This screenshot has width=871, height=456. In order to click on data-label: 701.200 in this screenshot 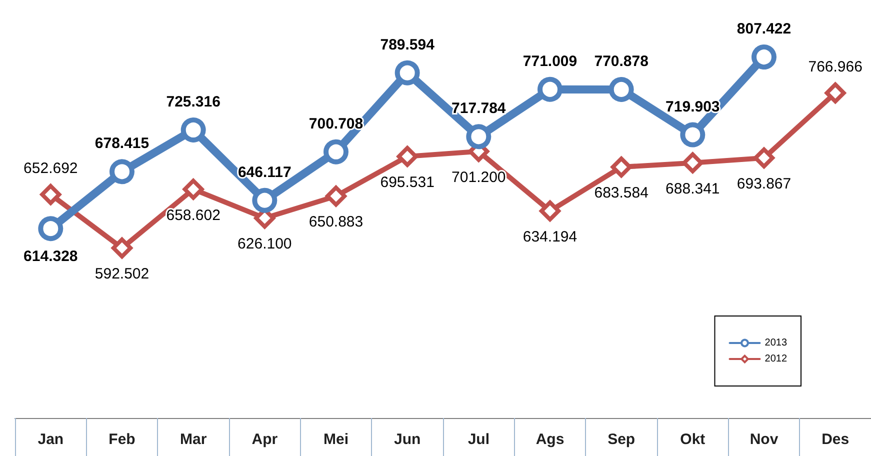, I will do `click(479, 177)`.